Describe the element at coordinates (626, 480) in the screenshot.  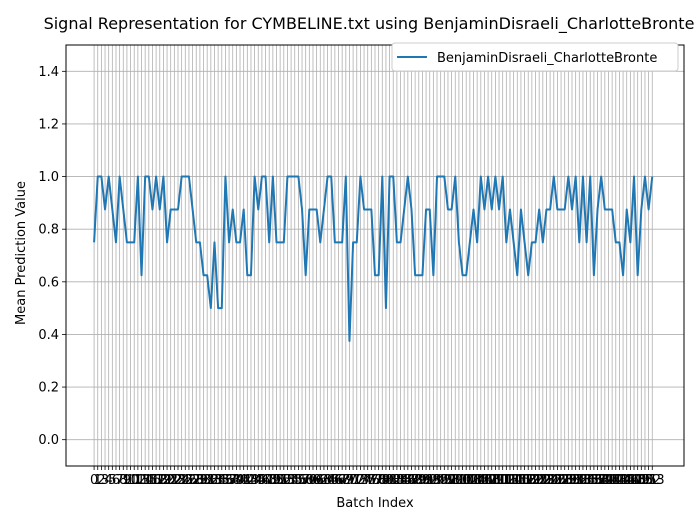
I see `x-tick-label: 146` at that location.